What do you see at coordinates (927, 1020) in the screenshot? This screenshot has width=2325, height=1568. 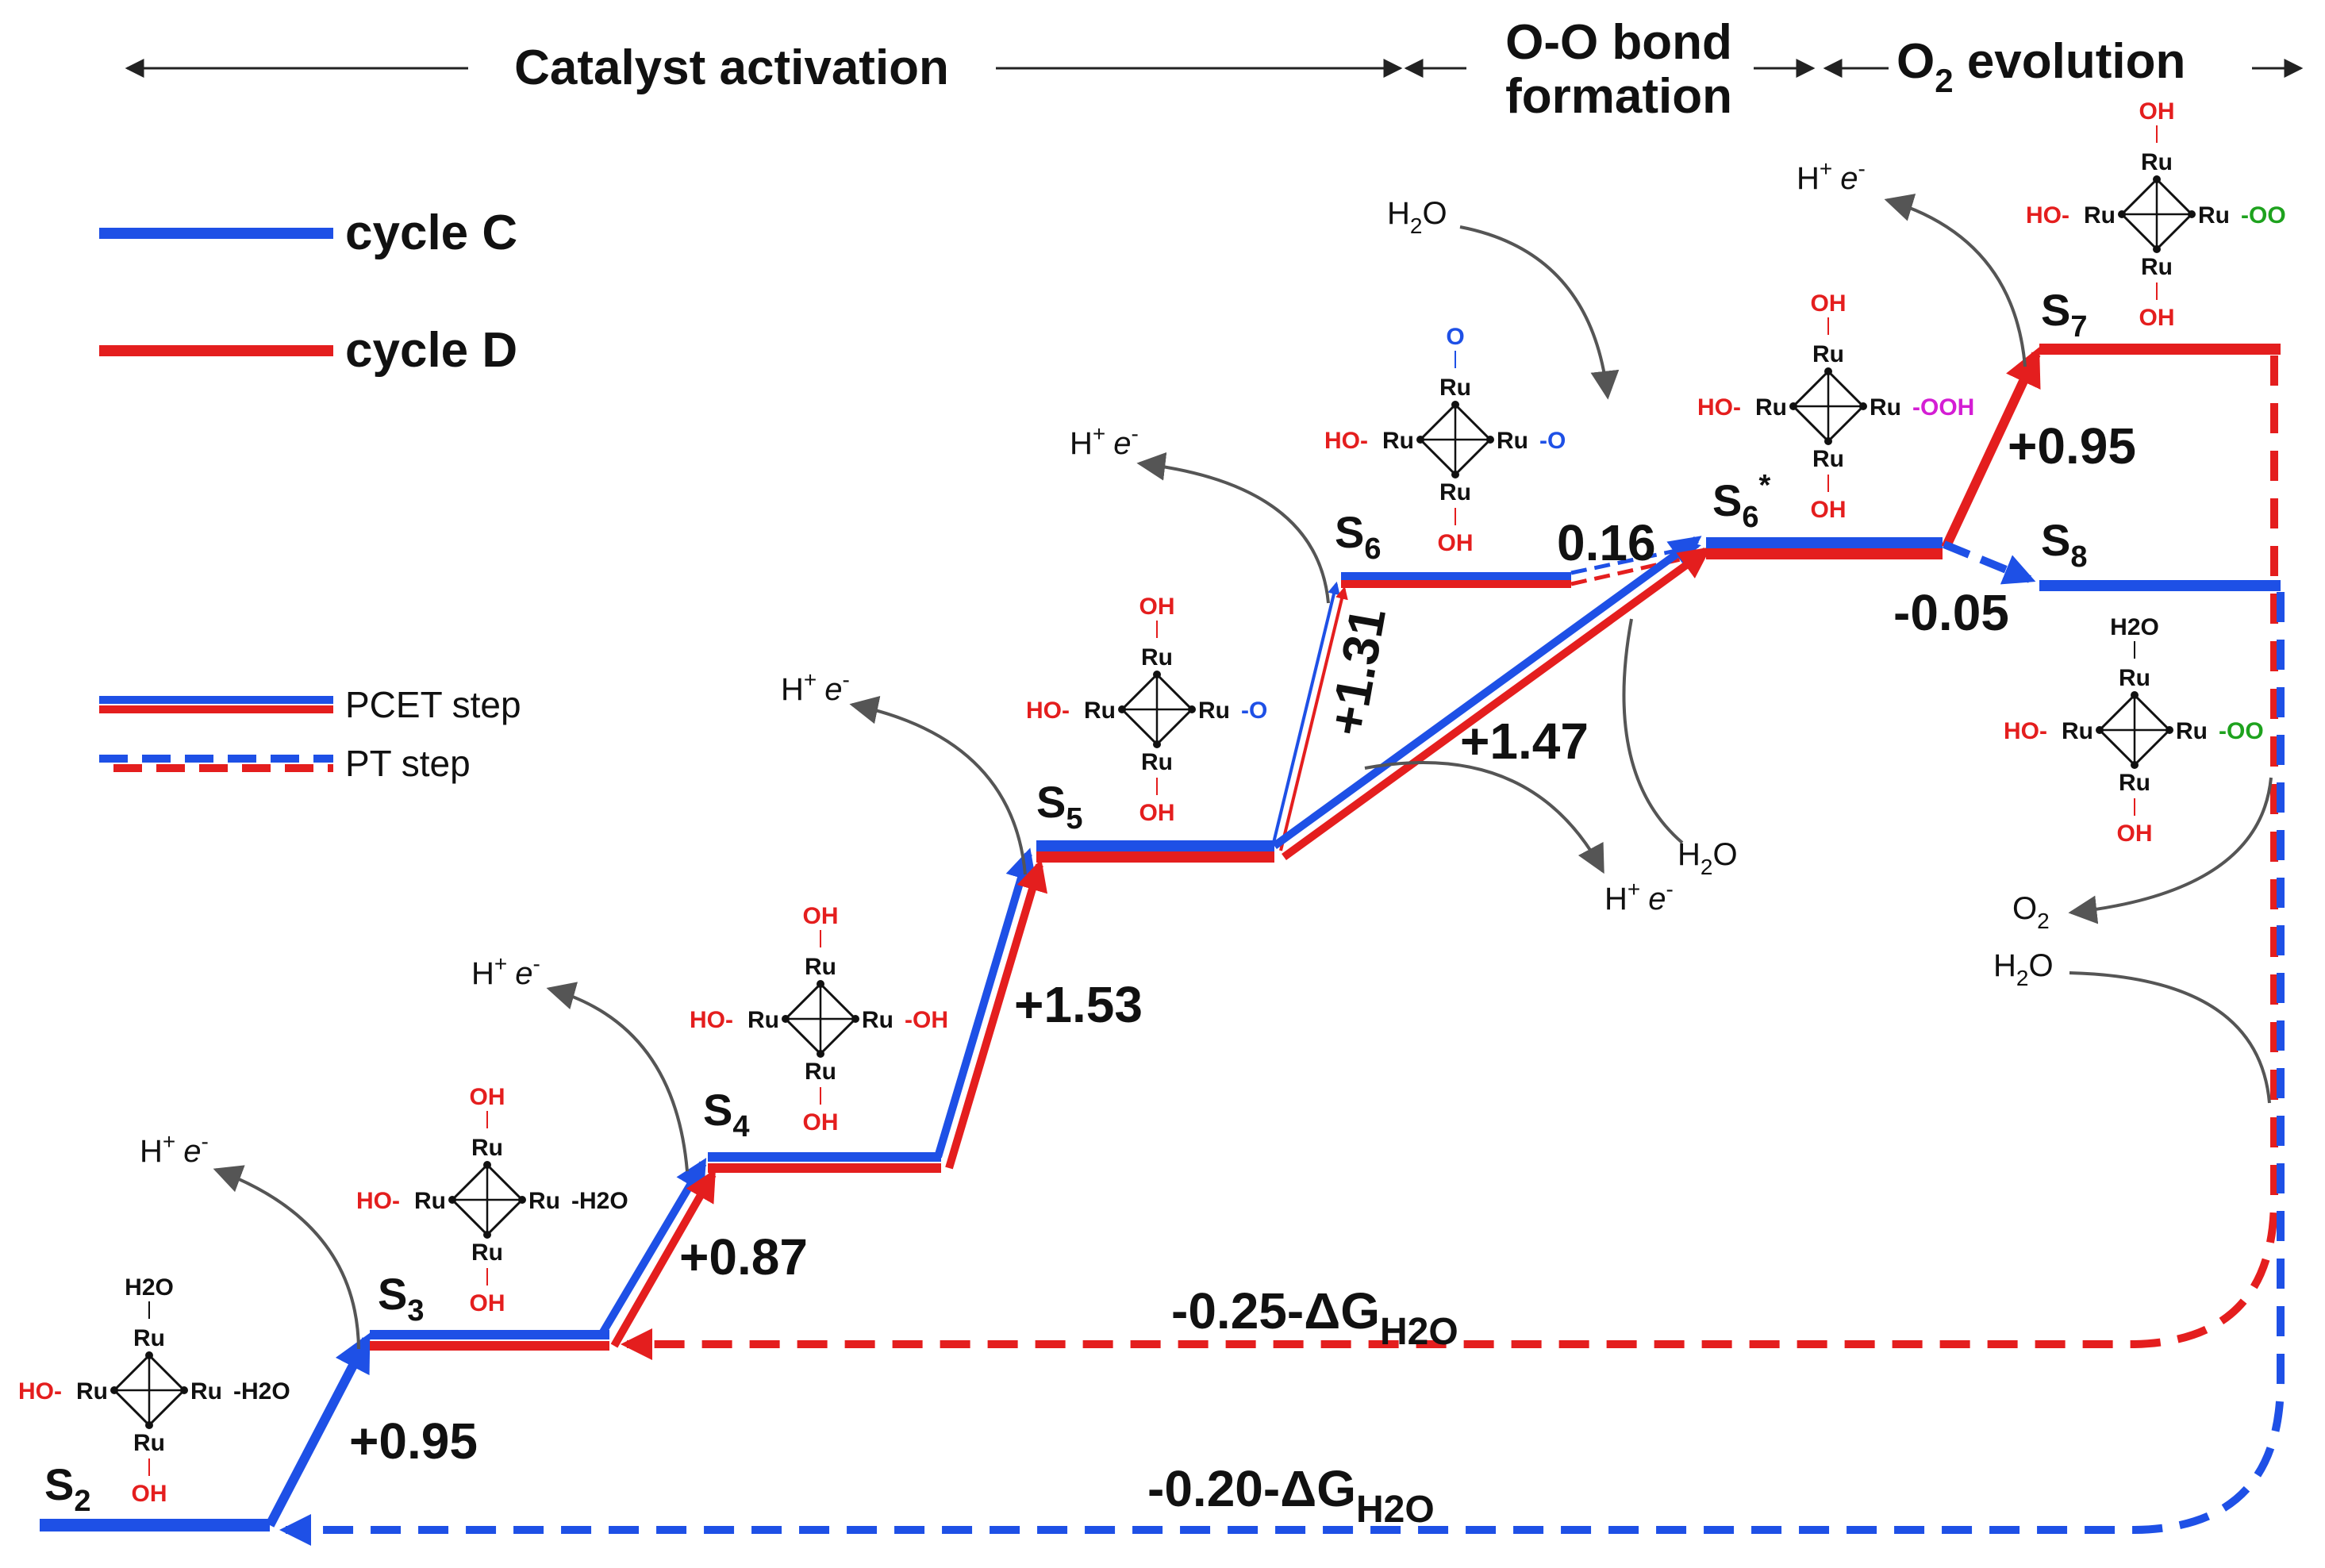 I see `ligand-right: -OH` at bounding box center [927, 1020].